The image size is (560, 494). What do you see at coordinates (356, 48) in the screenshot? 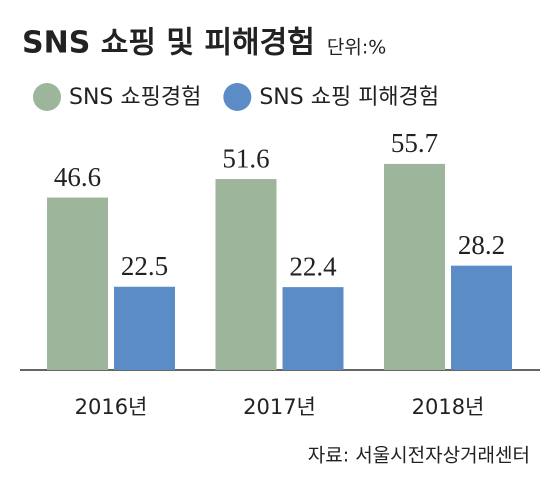
I see `unit-label: 단위:%` at bounding box center [356, 48].